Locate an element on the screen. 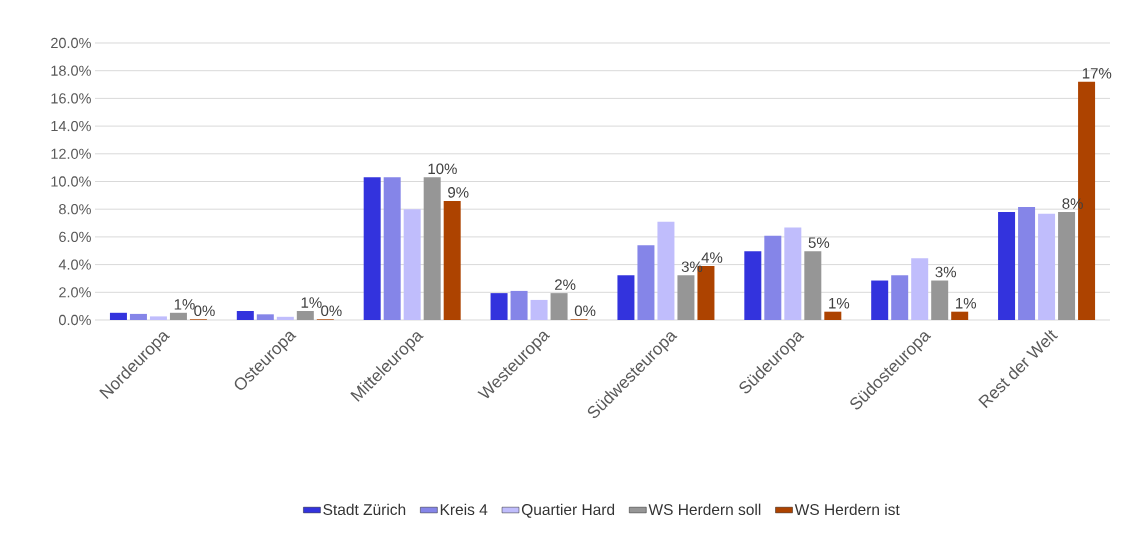 The width and height of the screenshot is (1130, 539). y-tick-label: 8.0% is located at coordinates (75, 209).